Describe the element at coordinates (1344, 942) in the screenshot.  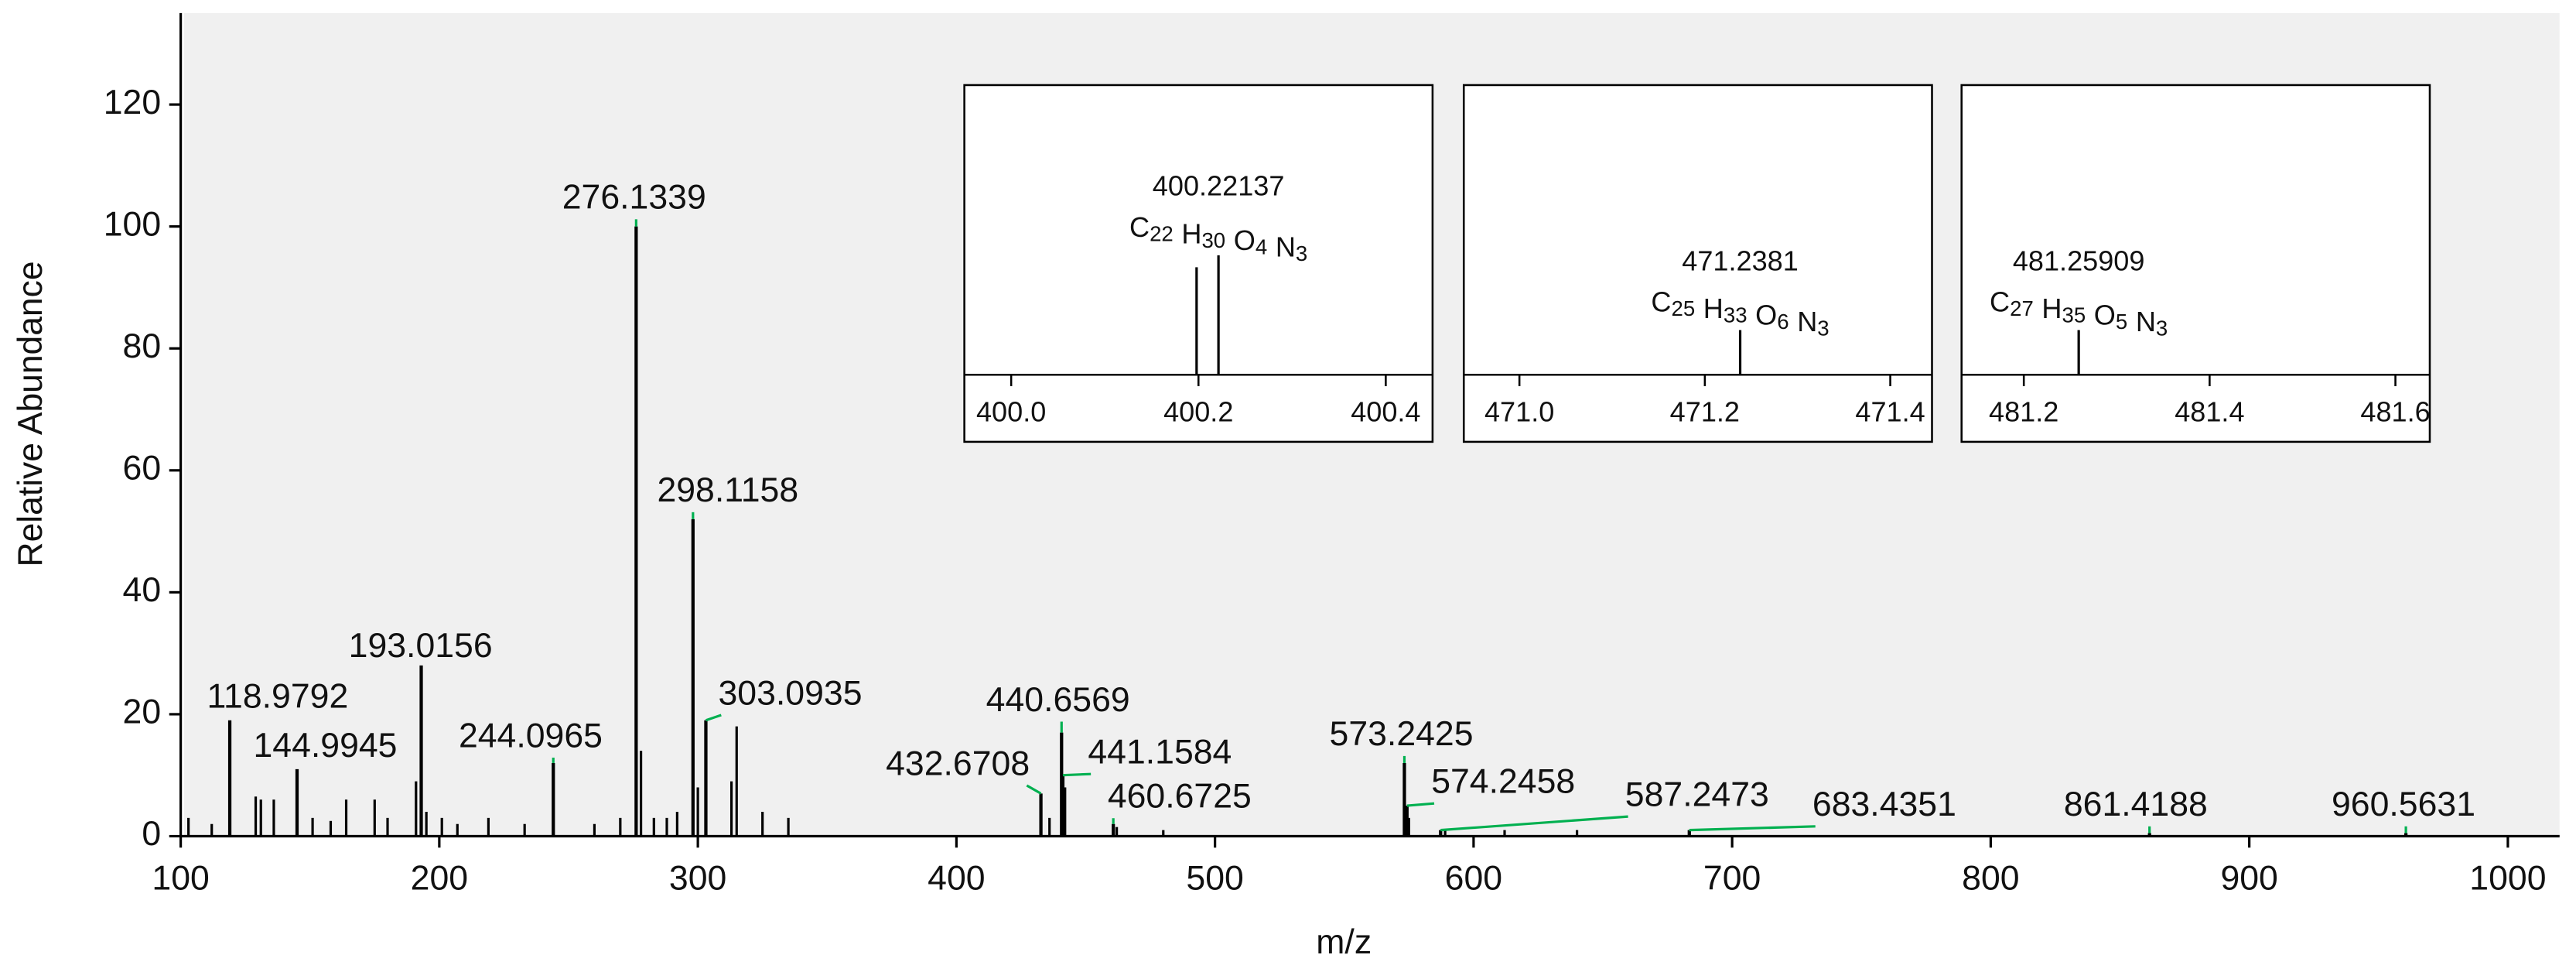
I see `x-axis-title: m/z` at that location.